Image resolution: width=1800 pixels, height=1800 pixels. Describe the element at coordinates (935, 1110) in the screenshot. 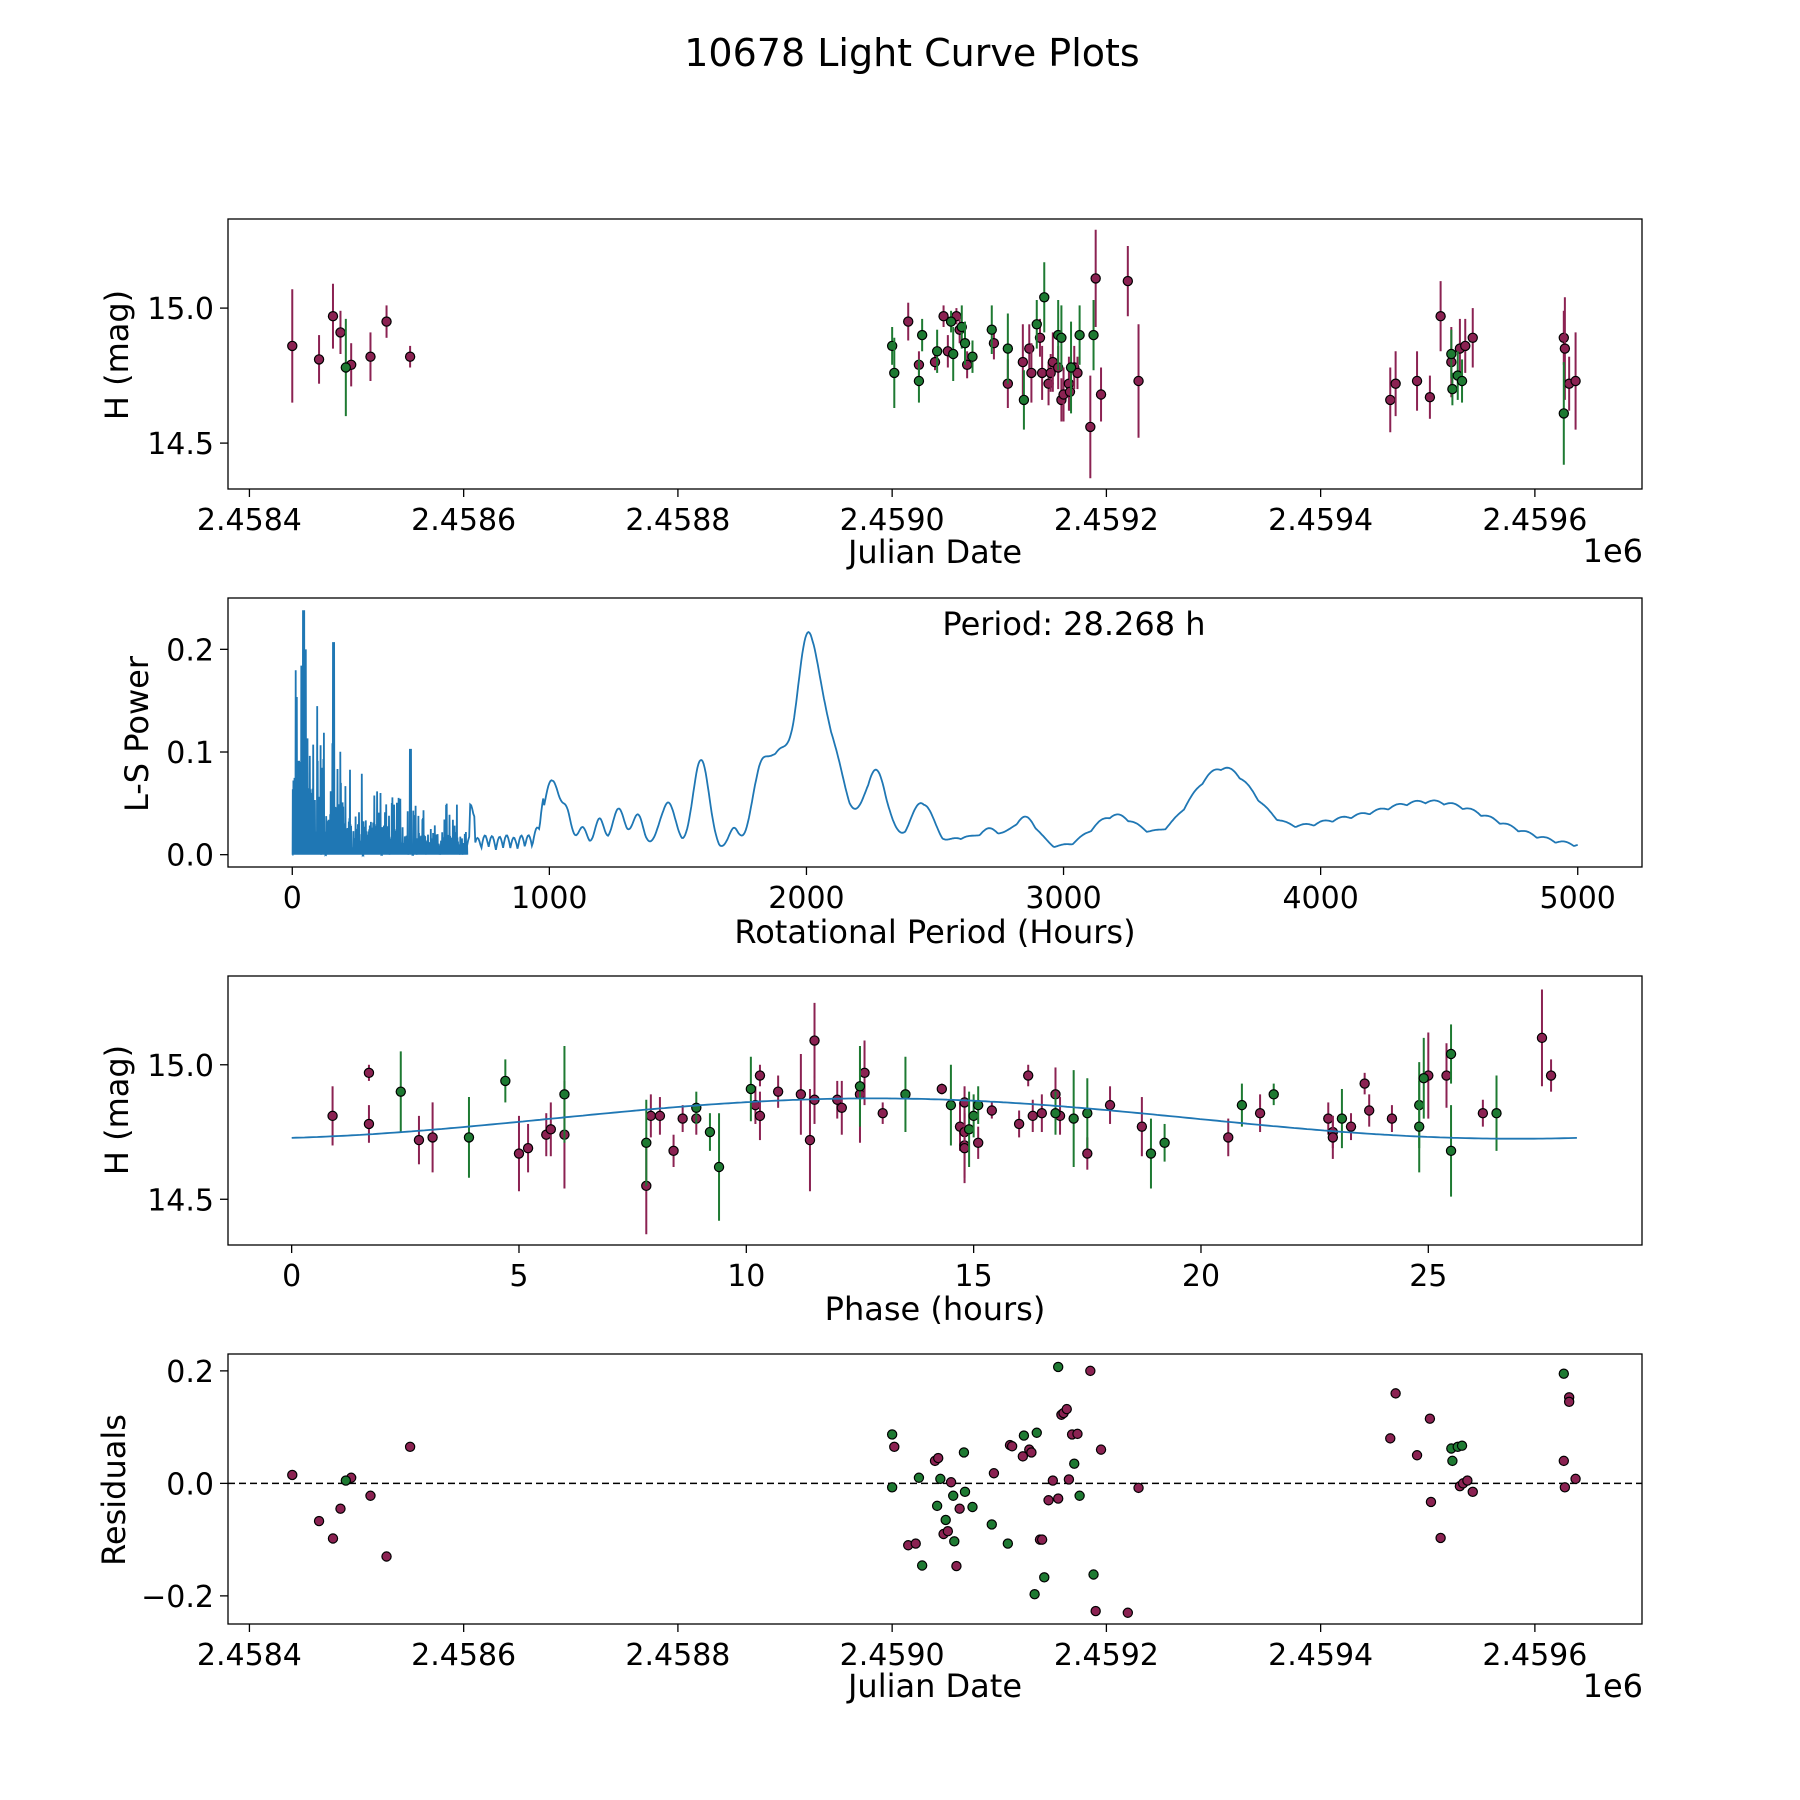

I see `panel-3-frame` at that location.